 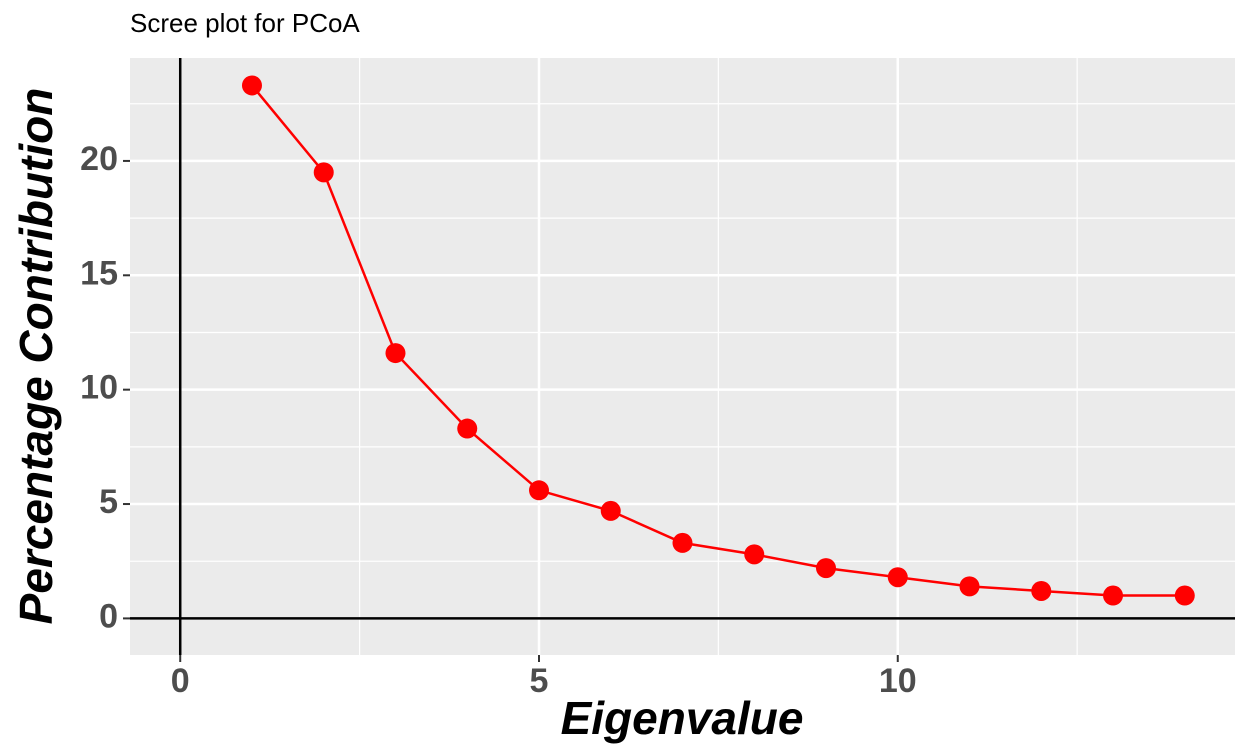 What do you see at coordinates (180, 681) in the screenshot?
I see `x-tick-label: 0` at bounding box center [180, 681].